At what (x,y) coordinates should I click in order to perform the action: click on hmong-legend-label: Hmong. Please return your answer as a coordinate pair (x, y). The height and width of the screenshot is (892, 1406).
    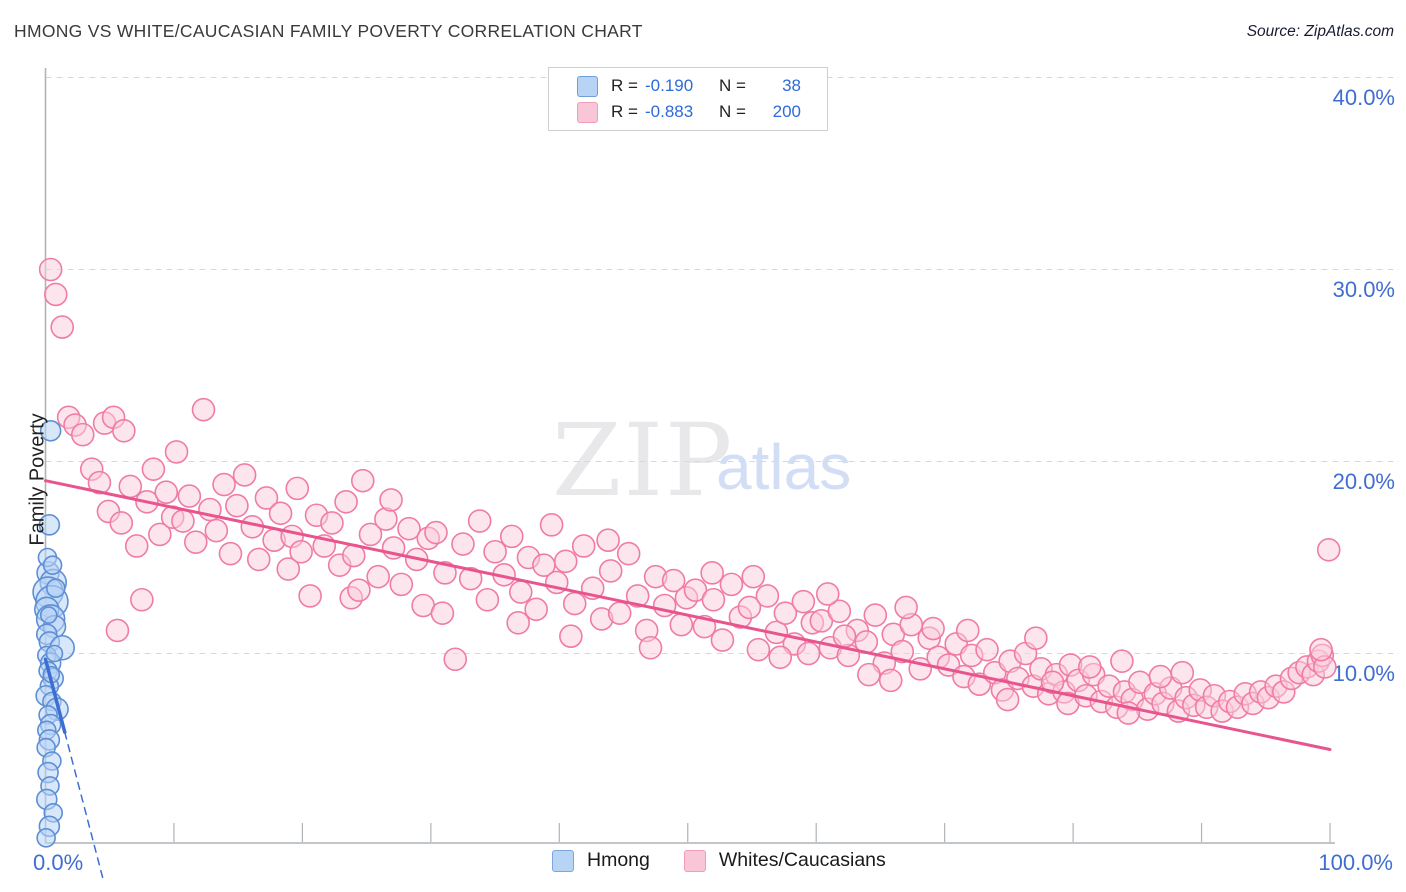
    Looking at the image, I should click on (618, 860).